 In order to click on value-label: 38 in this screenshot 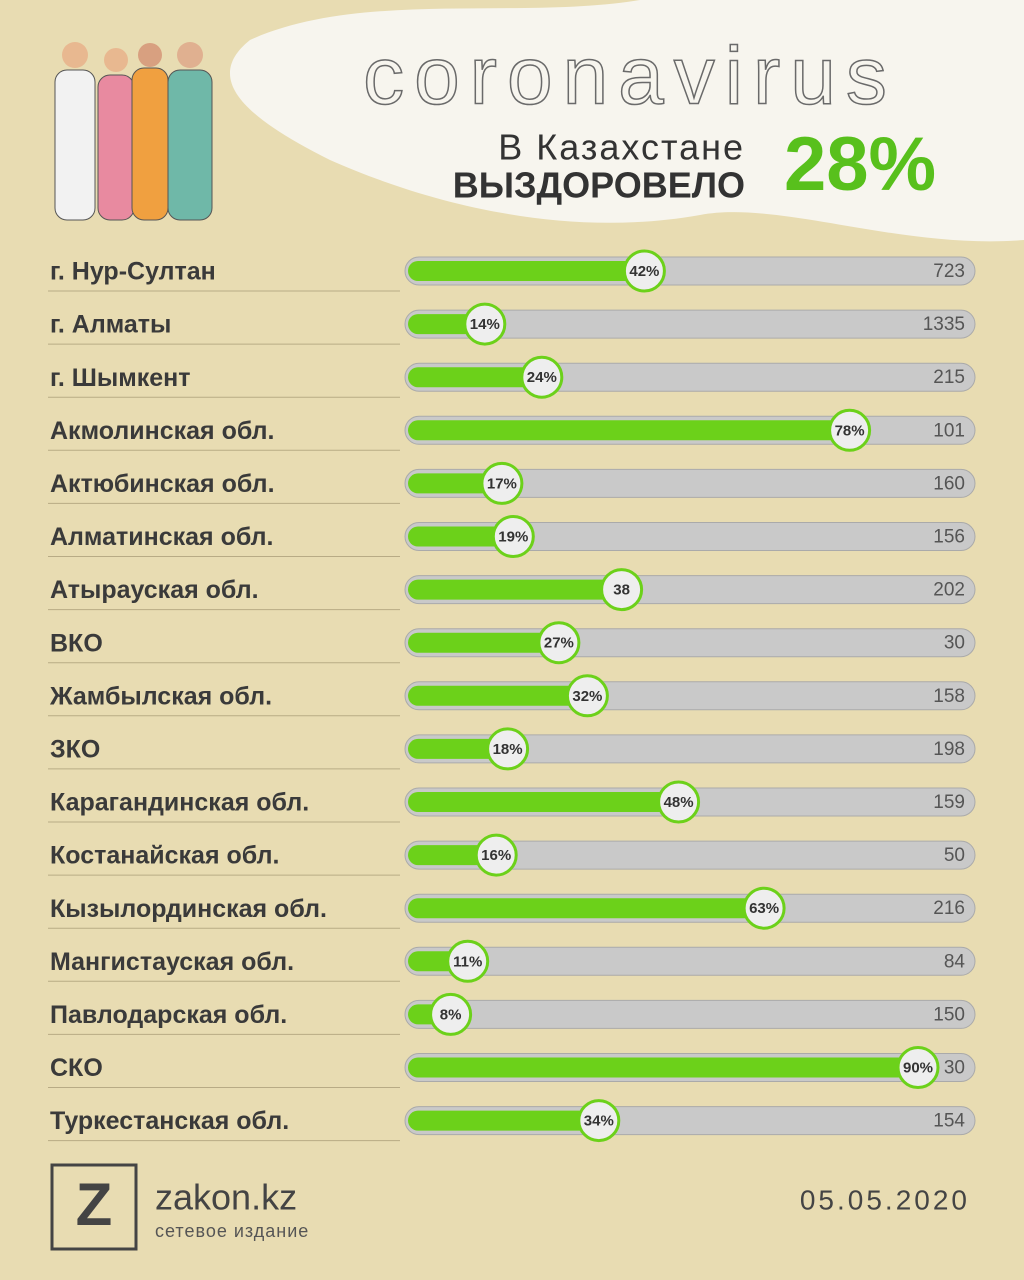, I will do `click(621, 590)`.